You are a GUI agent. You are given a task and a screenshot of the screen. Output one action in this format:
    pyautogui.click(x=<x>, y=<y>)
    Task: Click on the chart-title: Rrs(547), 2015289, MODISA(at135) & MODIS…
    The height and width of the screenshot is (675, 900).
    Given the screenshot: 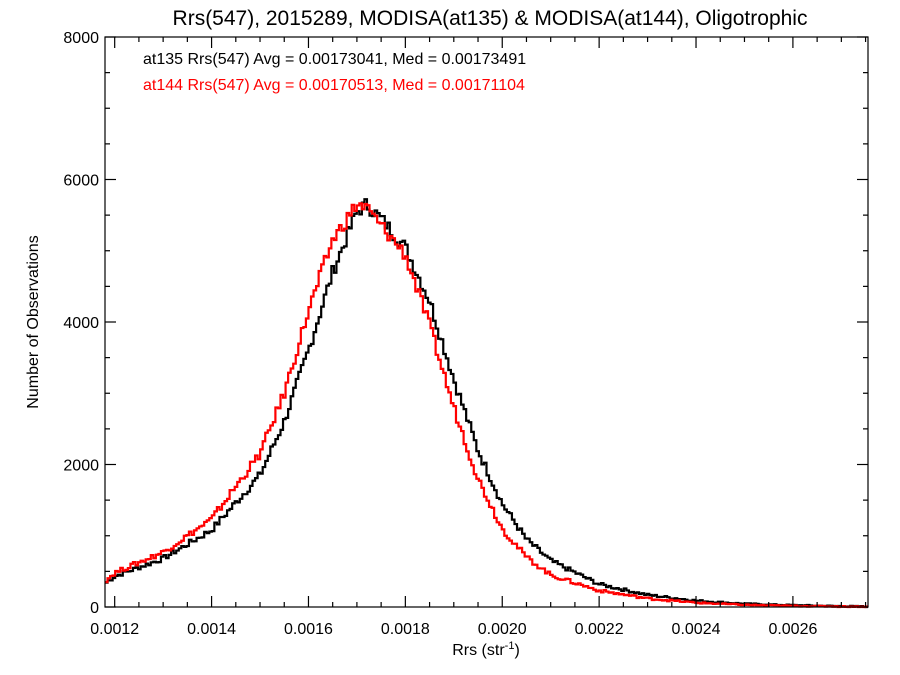 What is the action you would take?
    pyautogui.click(x=490, y=18)
    